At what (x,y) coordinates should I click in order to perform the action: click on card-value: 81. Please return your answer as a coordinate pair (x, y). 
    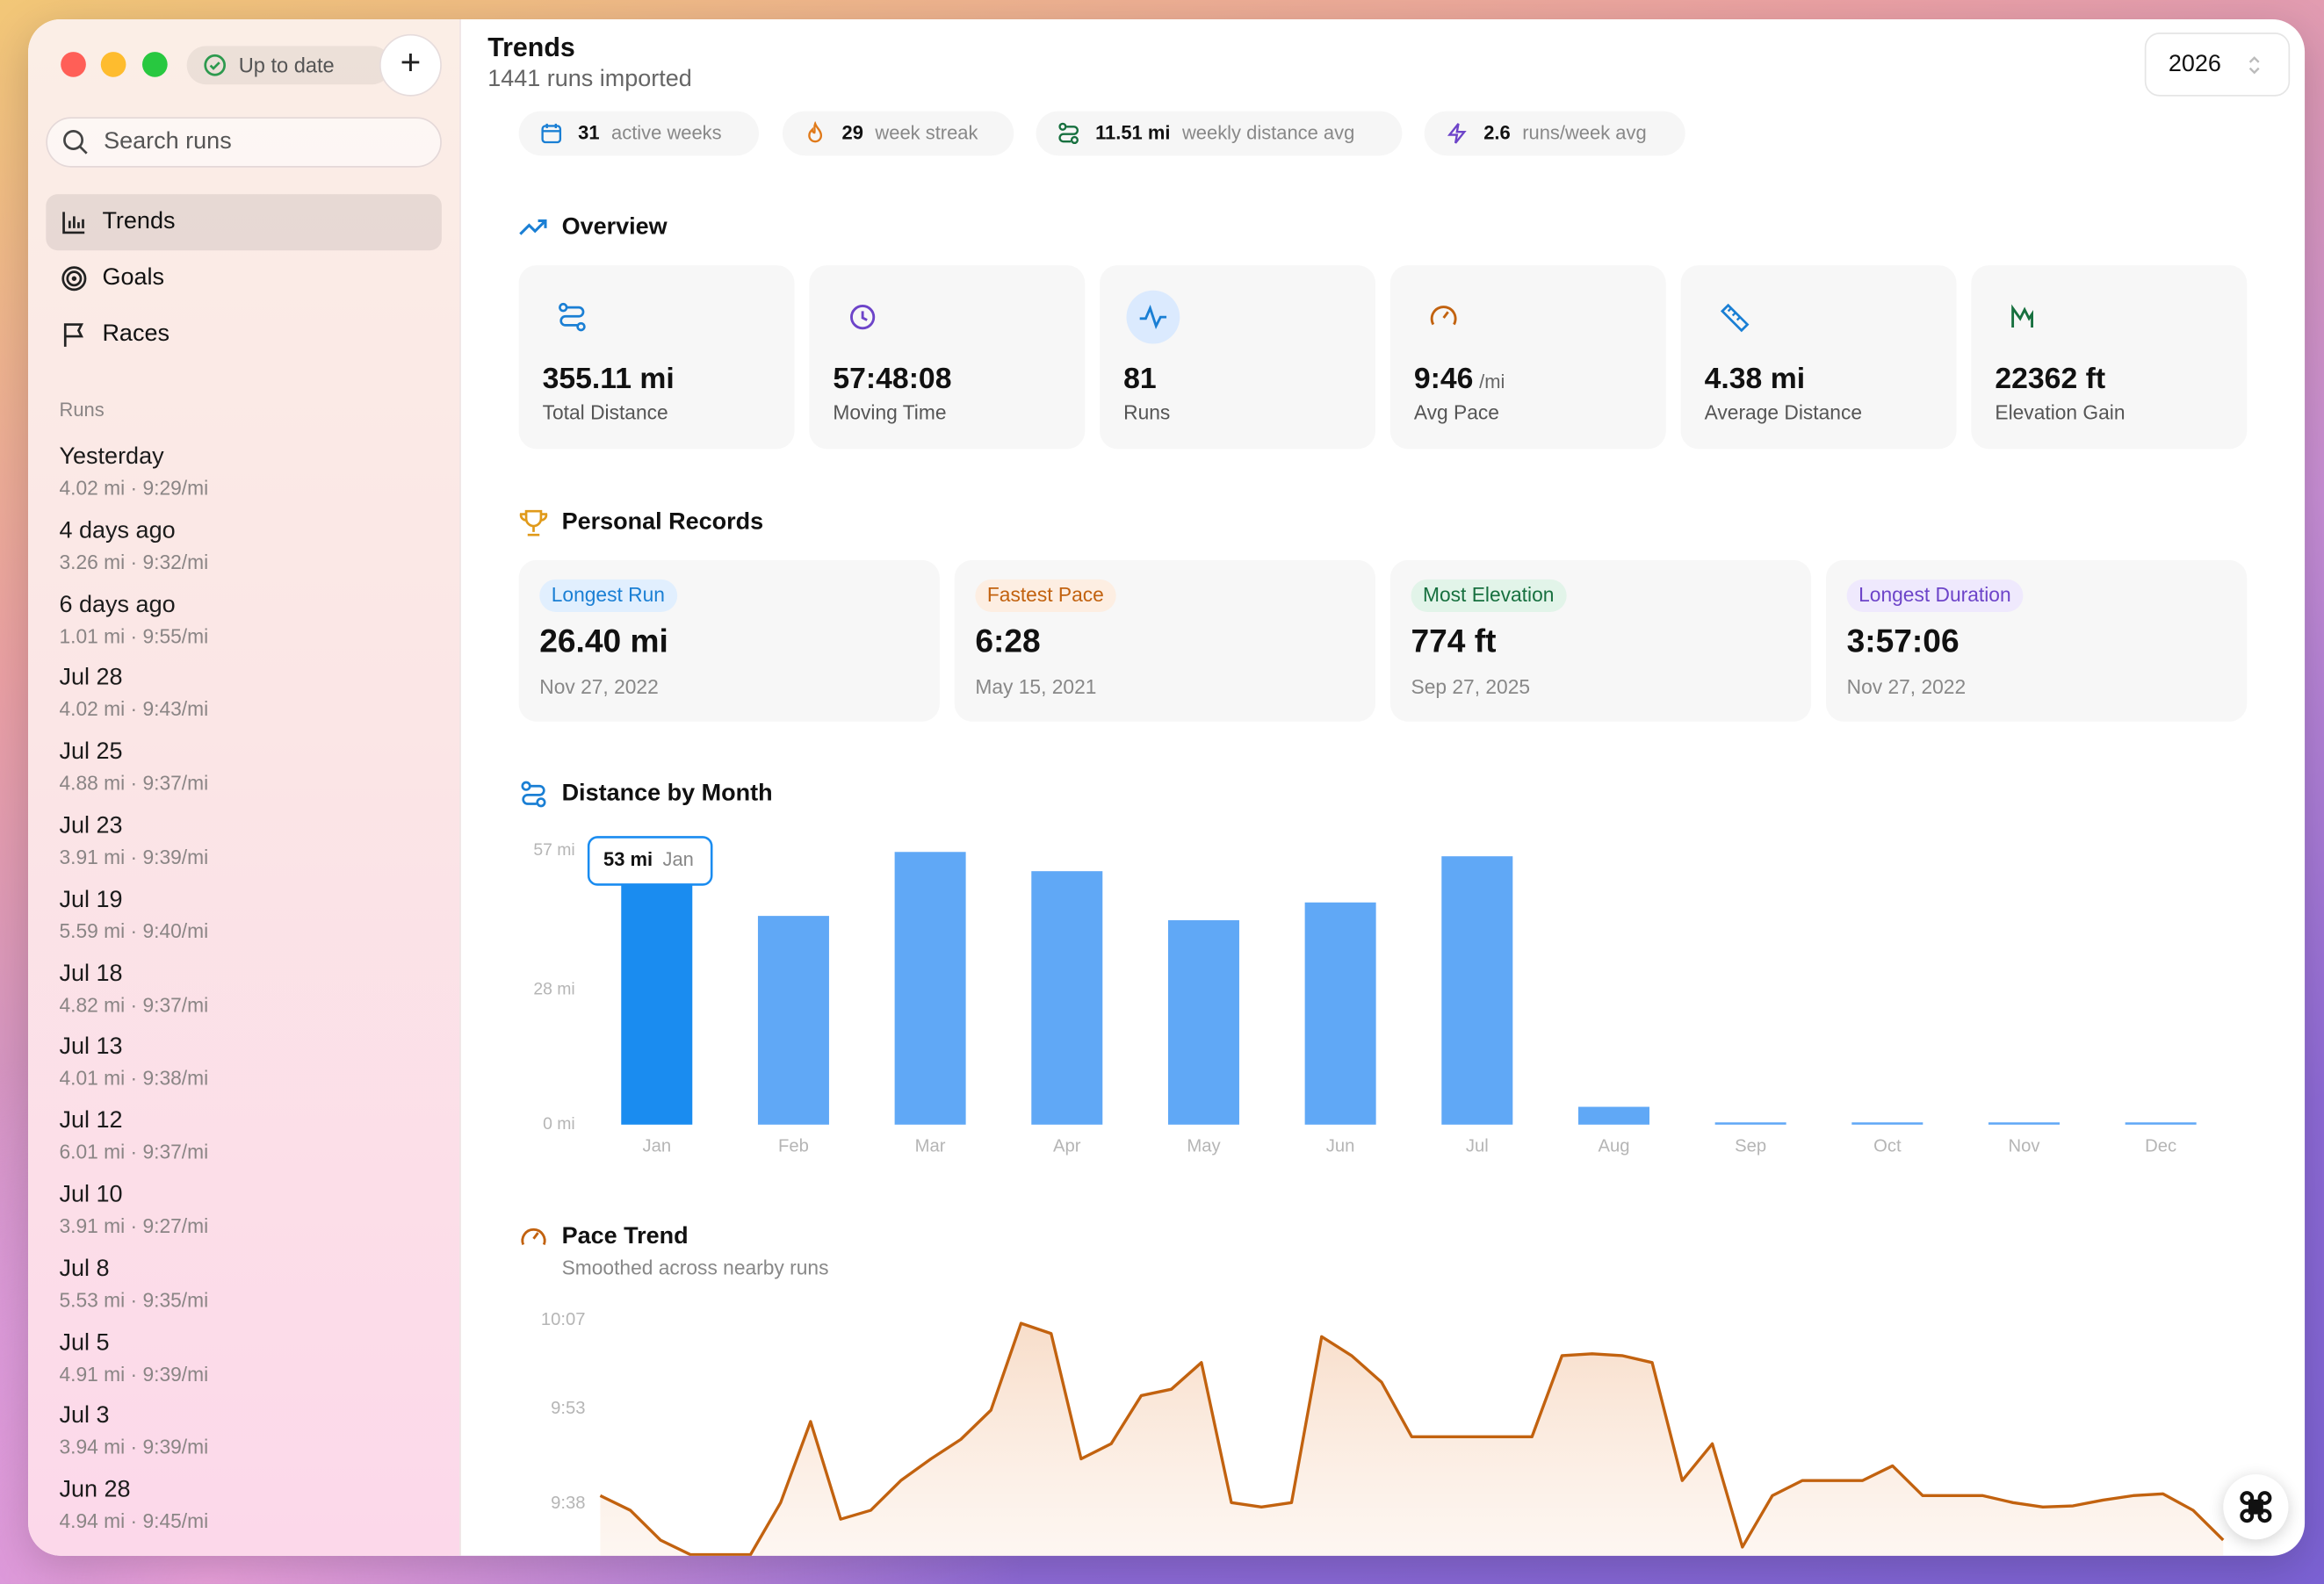
    Looking at the image, I should click on (1140, 380).